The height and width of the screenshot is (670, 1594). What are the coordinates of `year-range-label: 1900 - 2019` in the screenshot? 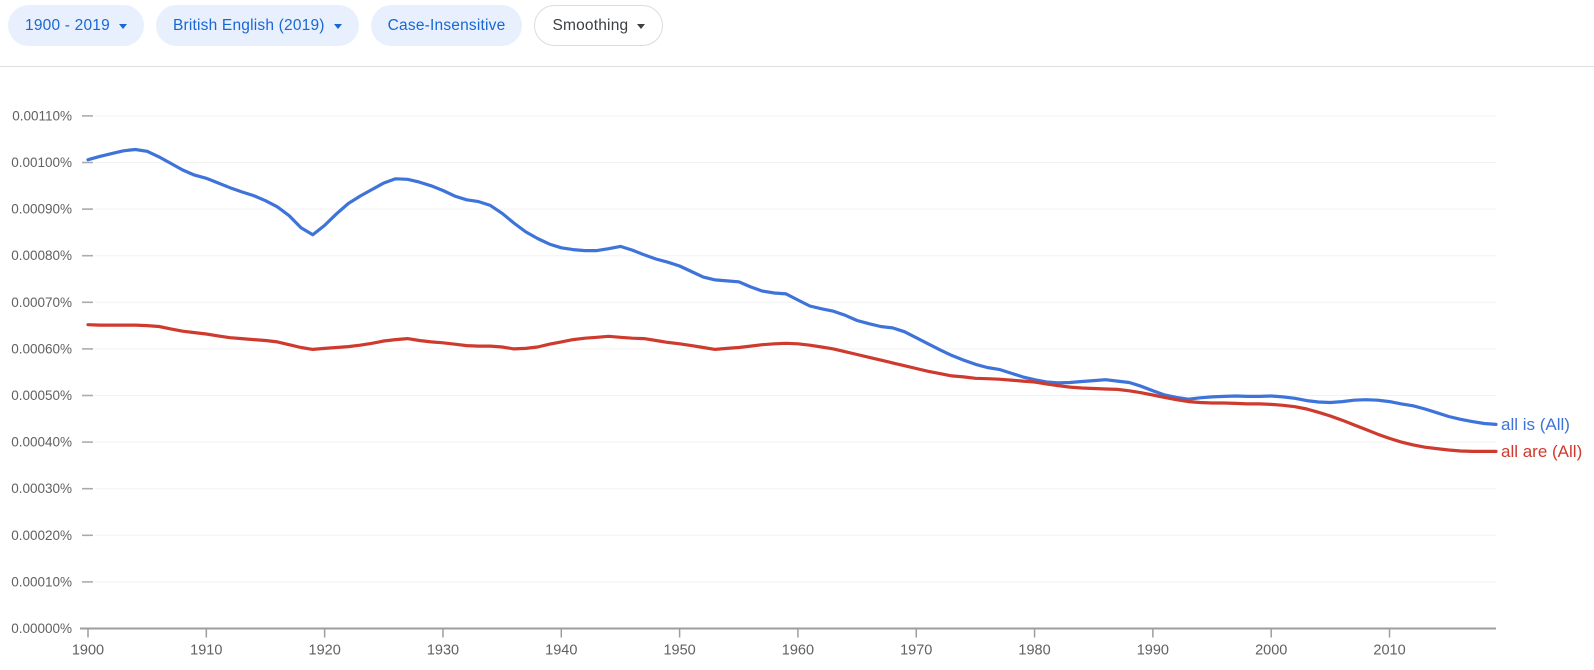 It's located at (67, 25).